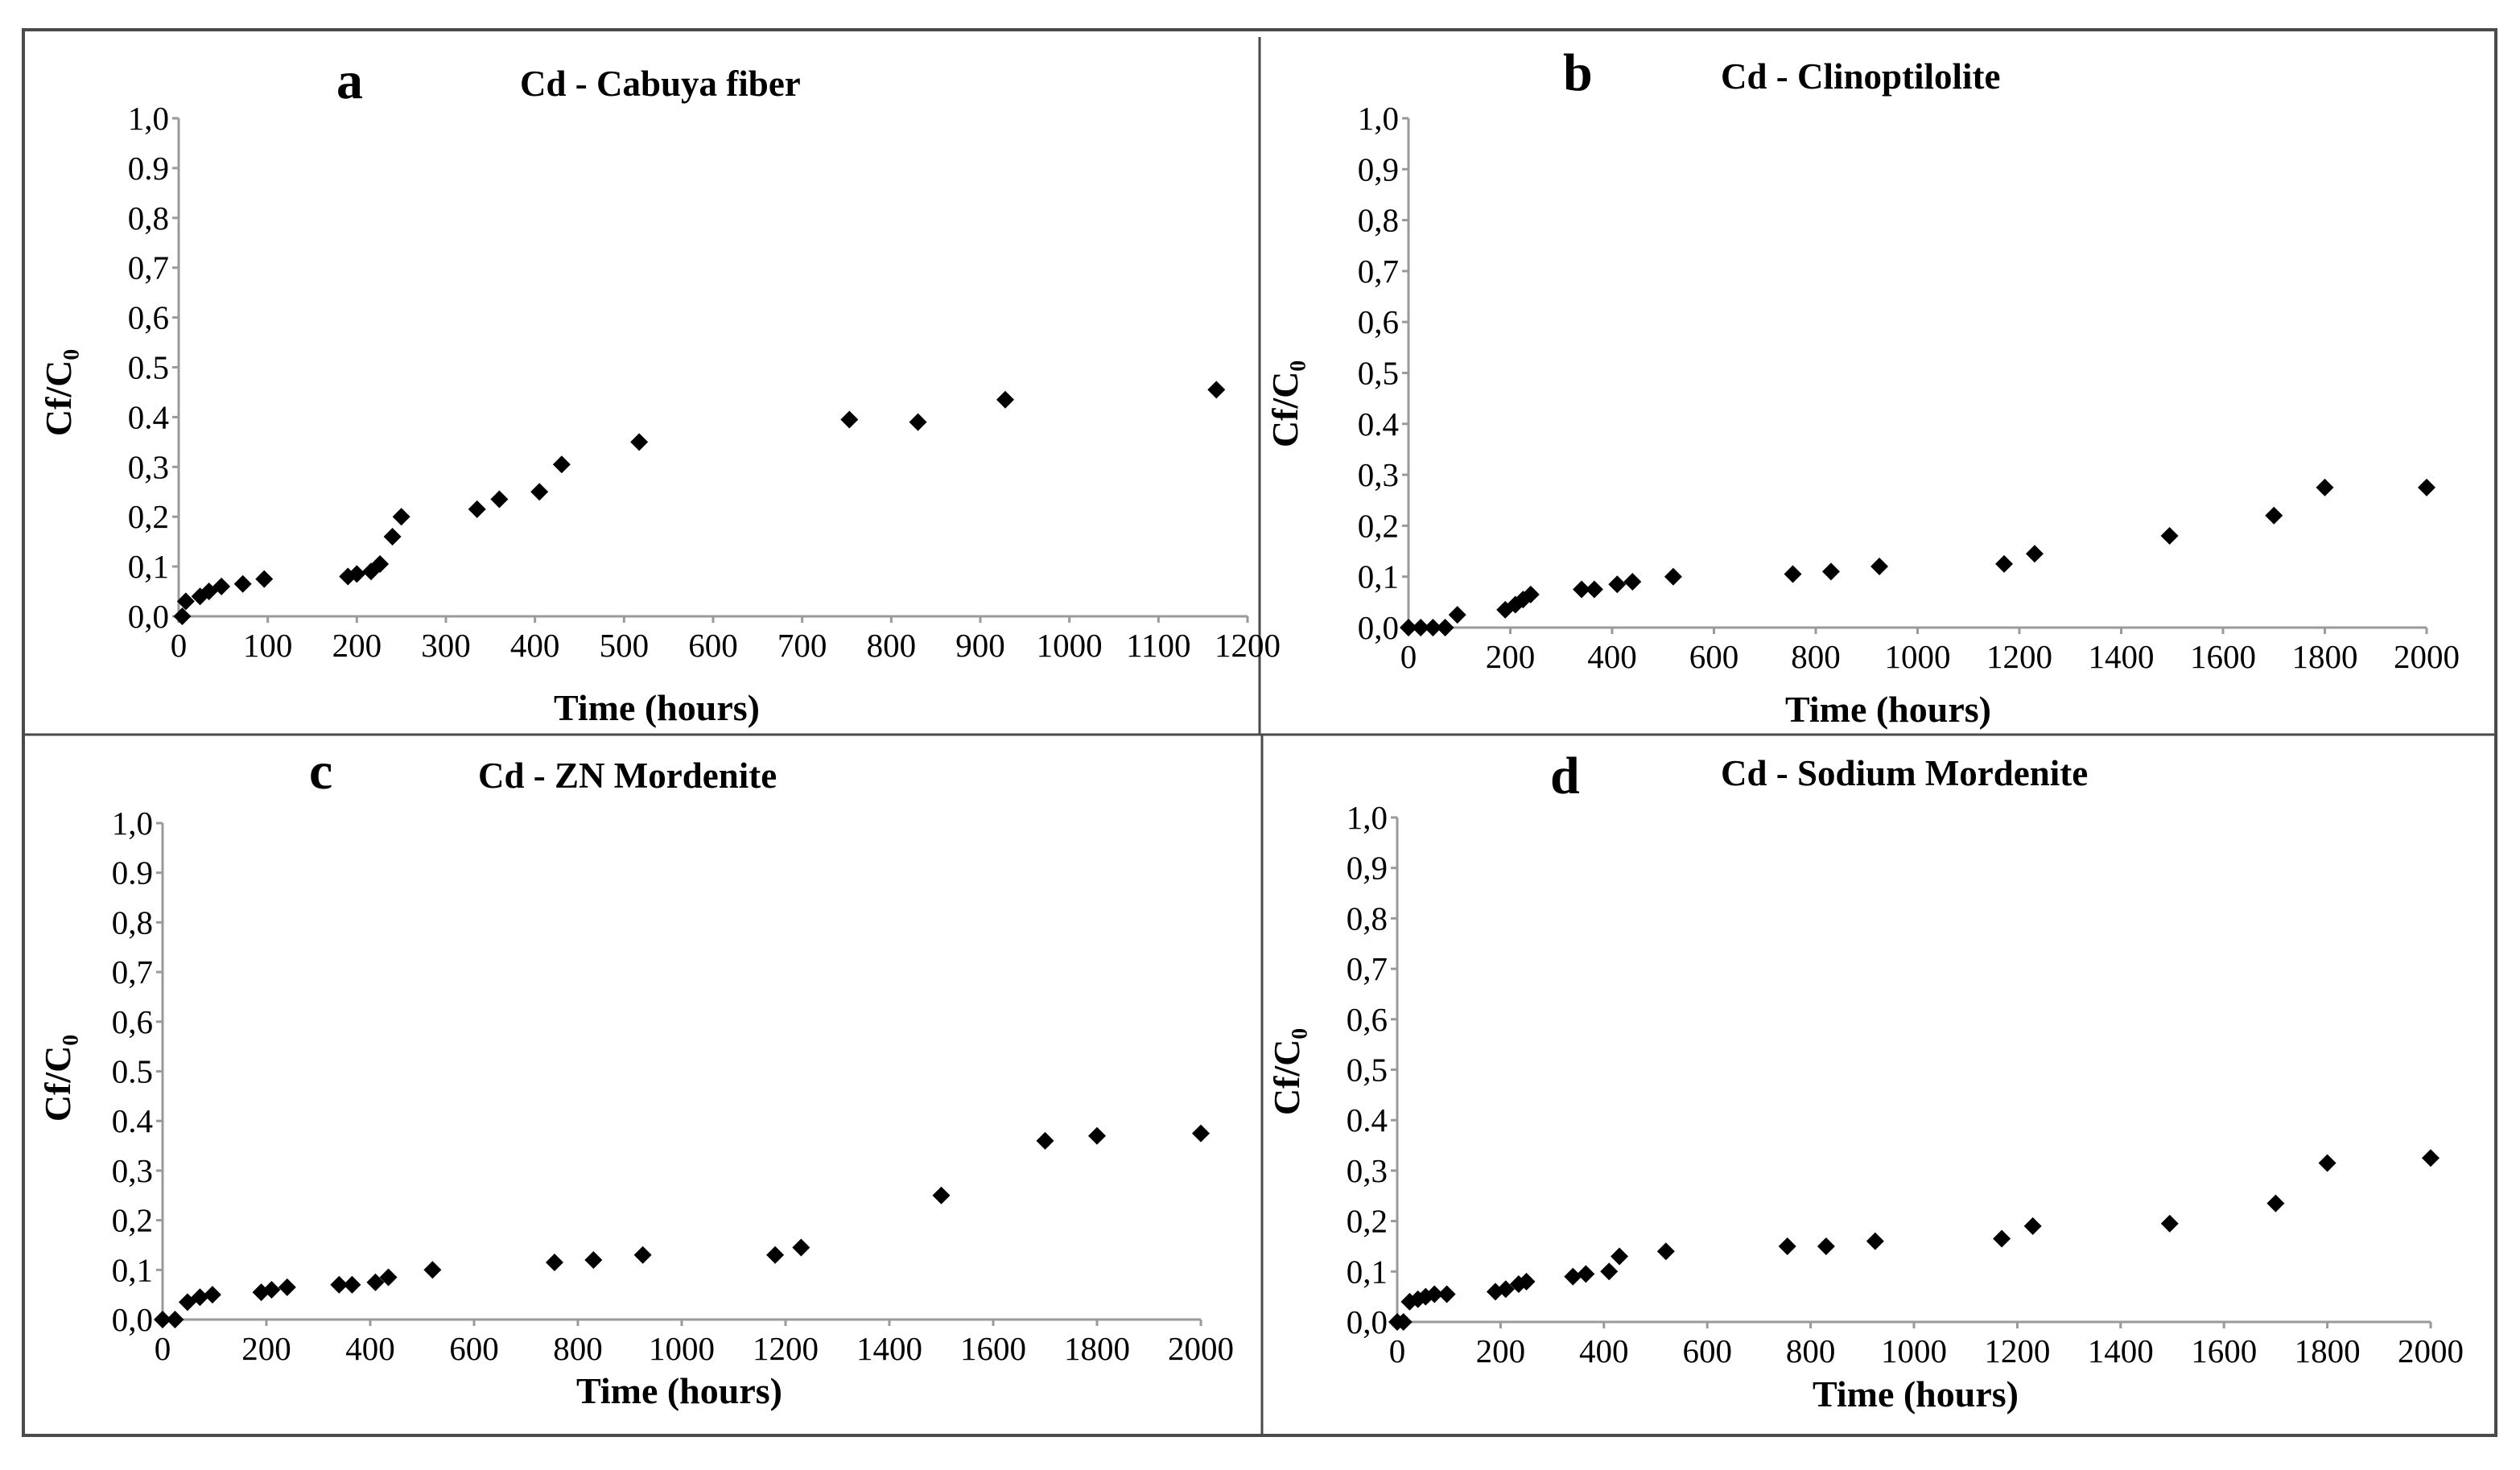 The image size is (2520, 1470). I want to click on x-tick-label: 100, so click(268, 645).